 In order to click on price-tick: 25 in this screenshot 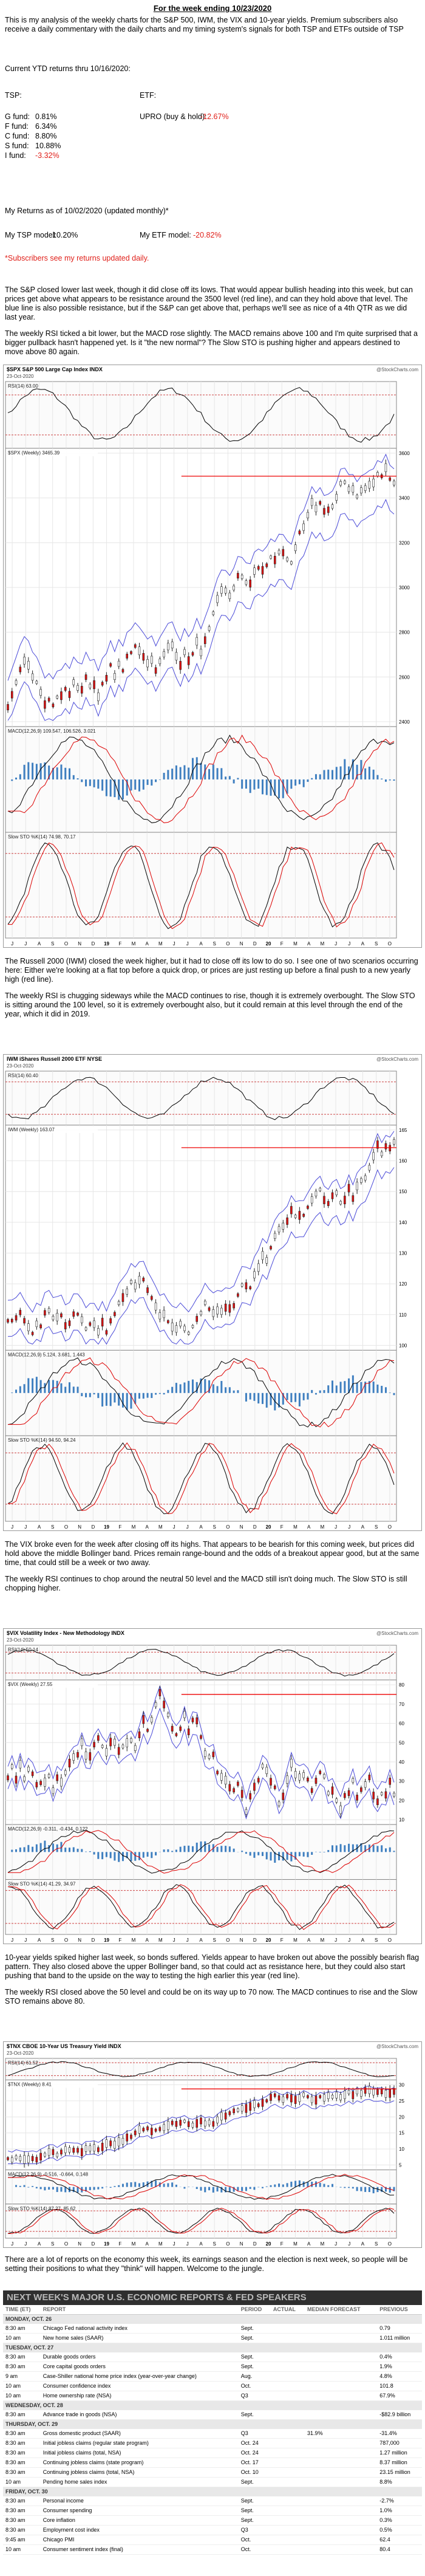, I will do `click(401, 2101)`.